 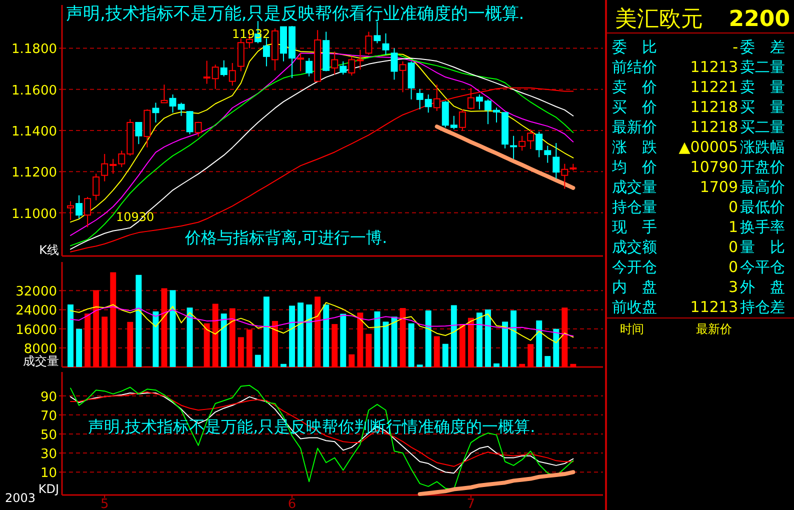 I want to click on text: 11218, so click(x=714, y=107).